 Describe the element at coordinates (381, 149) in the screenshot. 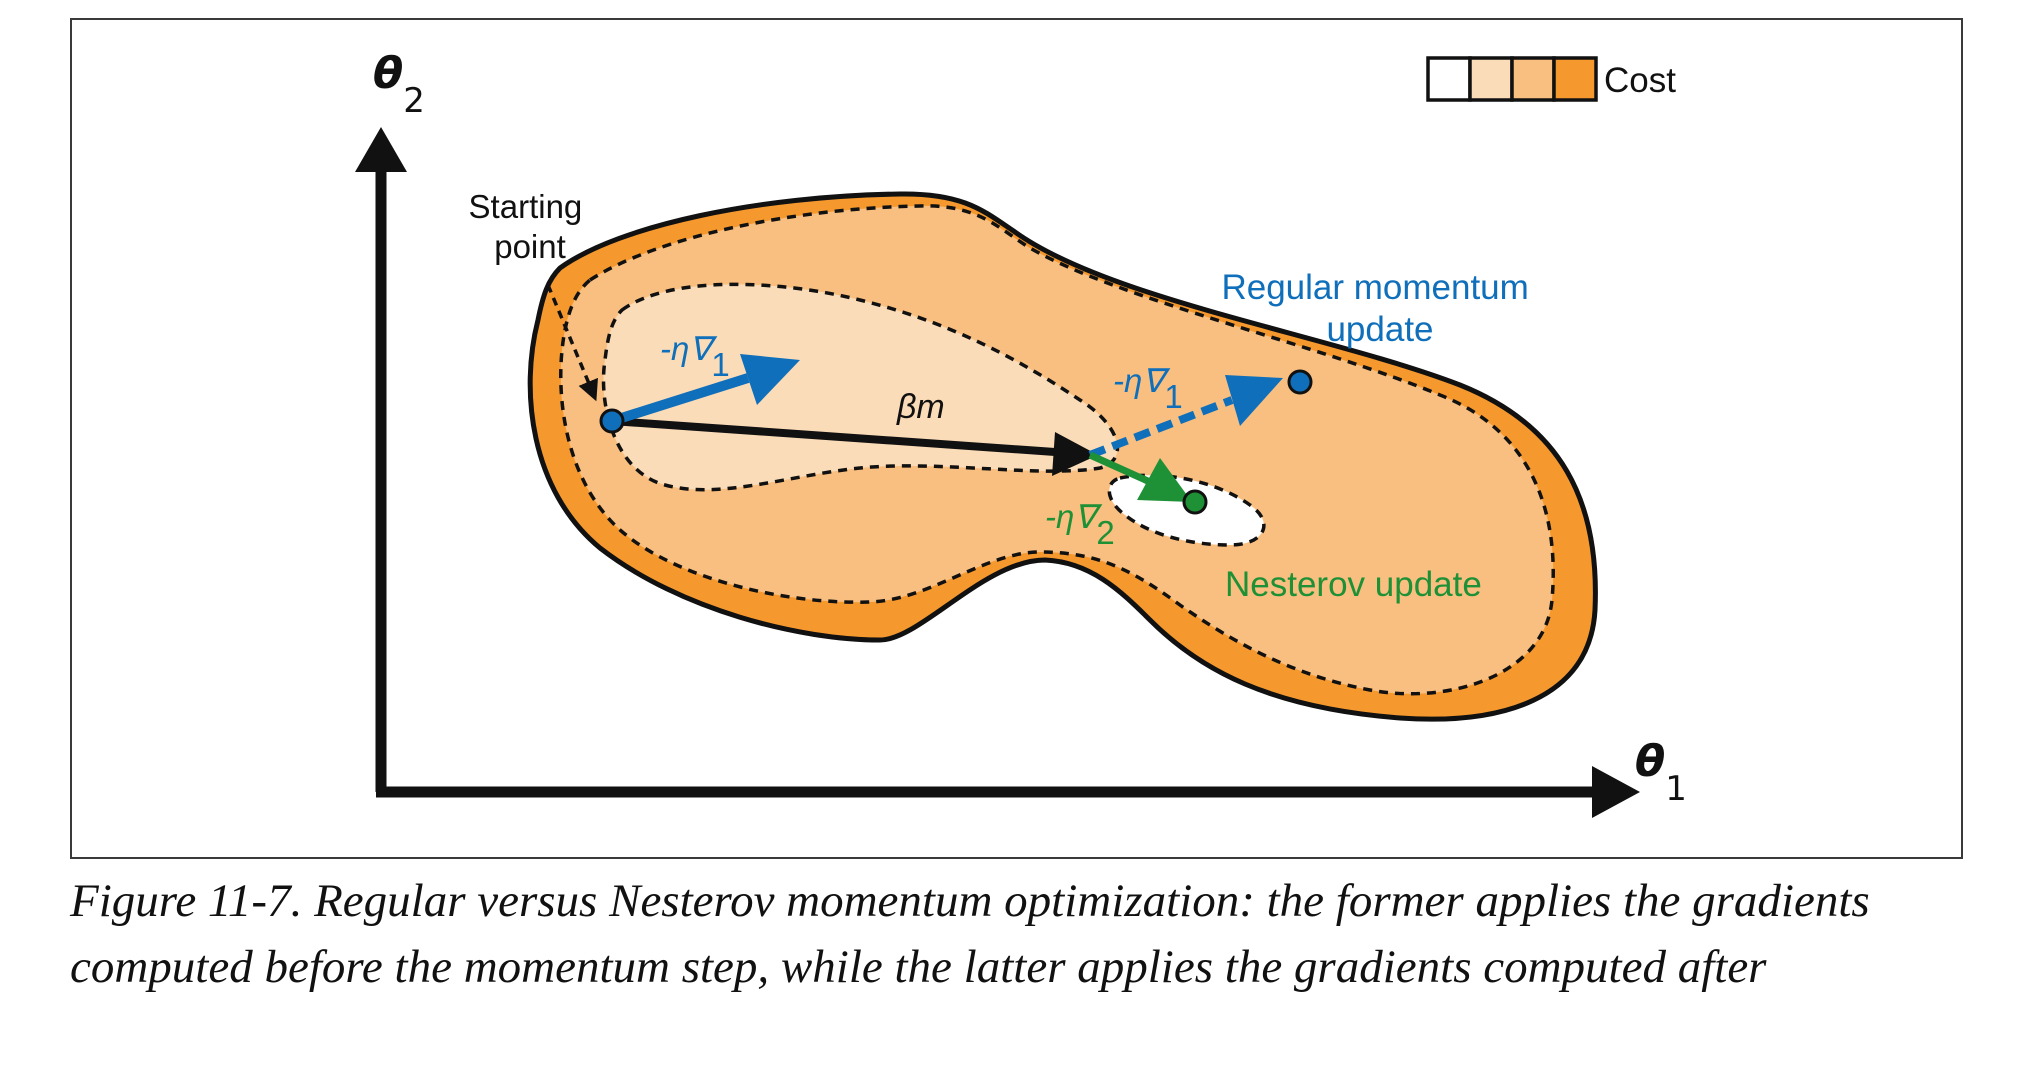

I see `y-axis-arrowhead` at that location.